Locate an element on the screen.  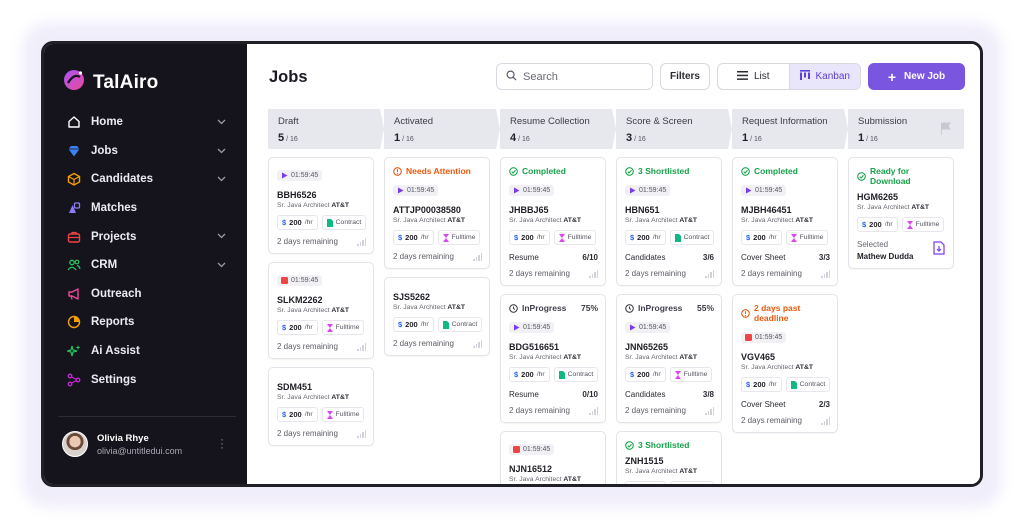
more-options-icon: · · · is located at coordinates (222, 443).